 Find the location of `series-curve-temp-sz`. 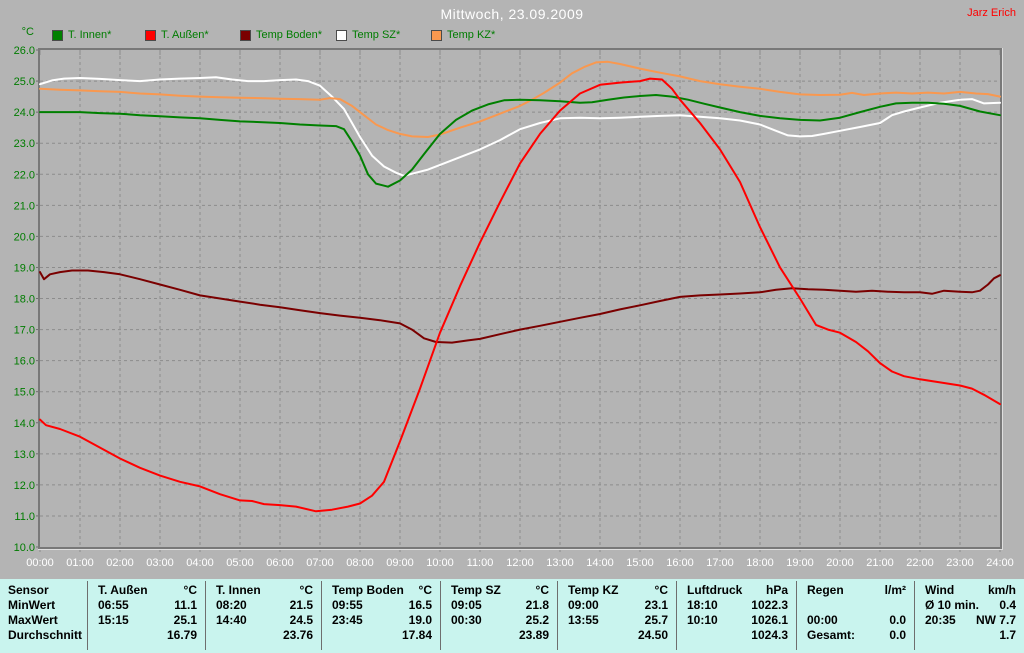

series-curve-temp-sz is located at coordinates (520, 126).